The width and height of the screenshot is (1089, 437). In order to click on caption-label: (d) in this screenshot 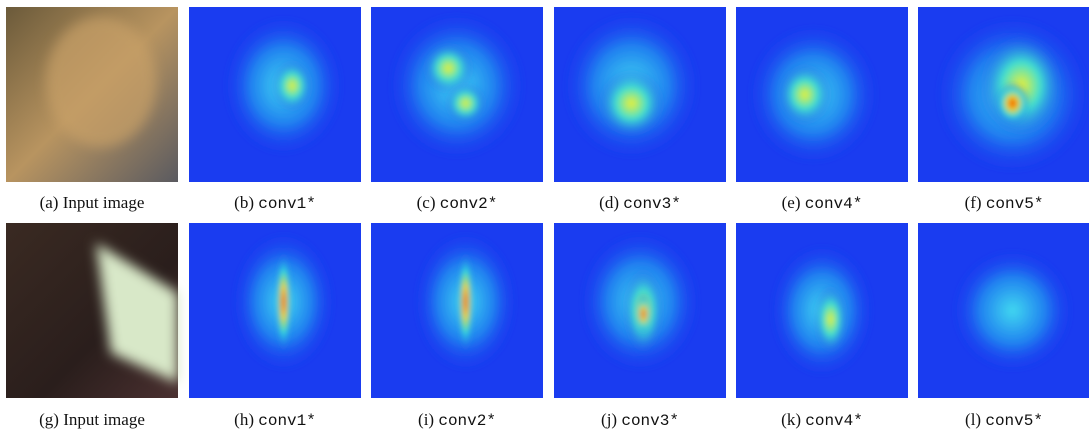, I will do `click(609, 202)`.